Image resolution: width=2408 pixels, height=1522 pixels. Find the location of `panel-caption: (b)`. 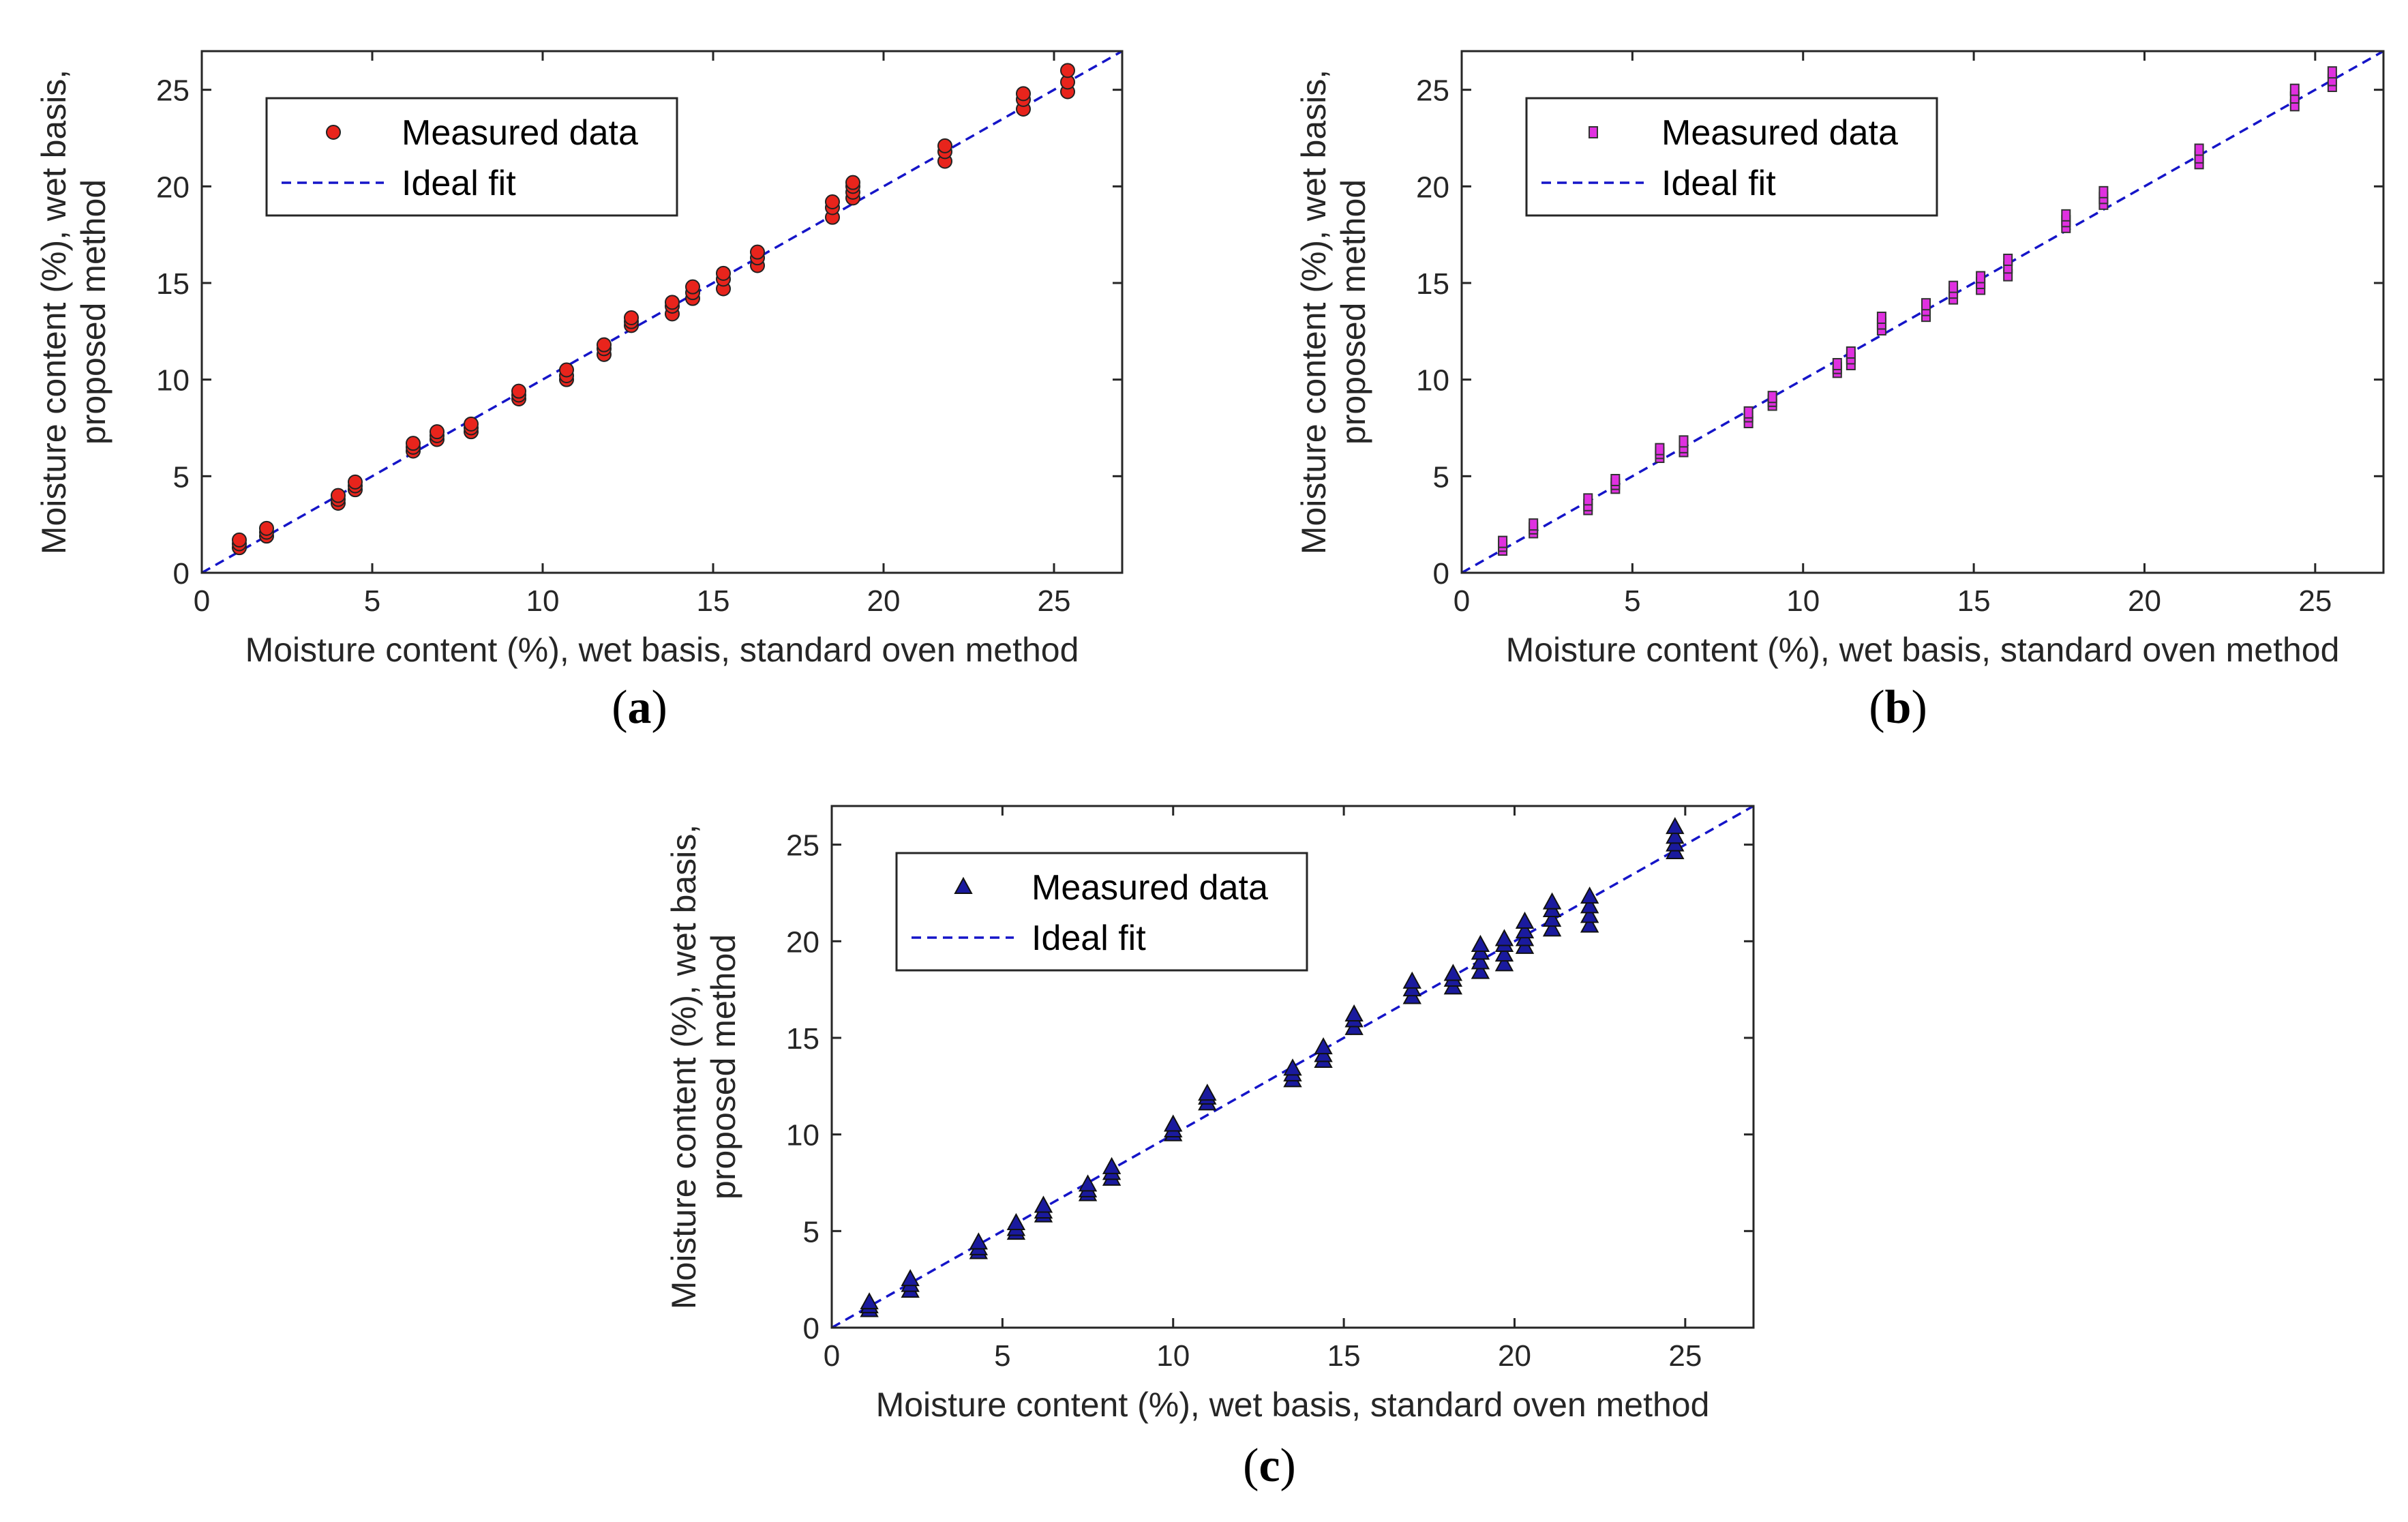

panel-caption: (b) is located at coordinates (1898, 707).